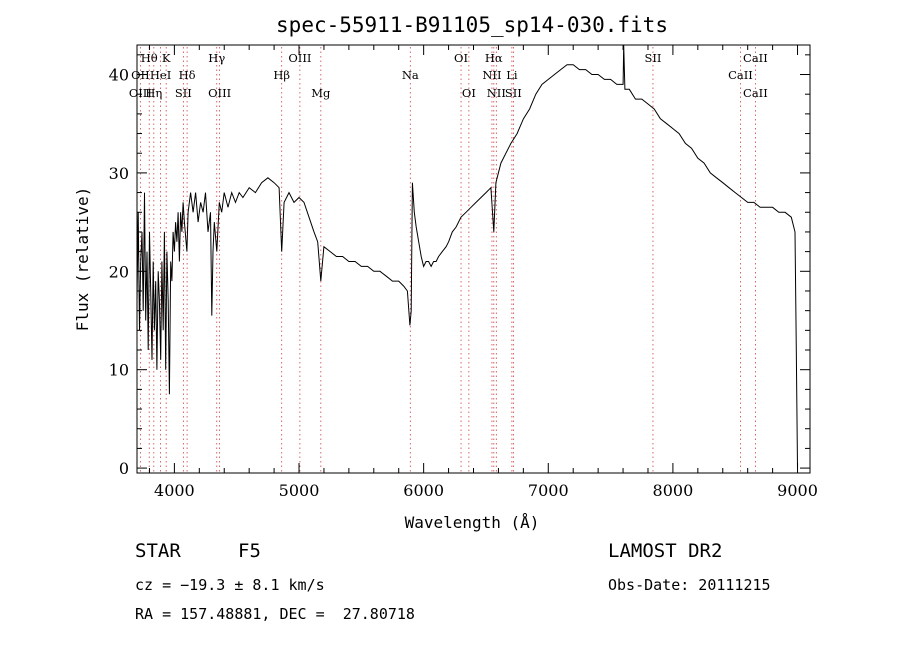 This screenshot has height=650, width=900. What do you see at coordinates (423, 490) in the screenshot?
I see `x-tick-label: 6000` at bounding box center [423, 490].